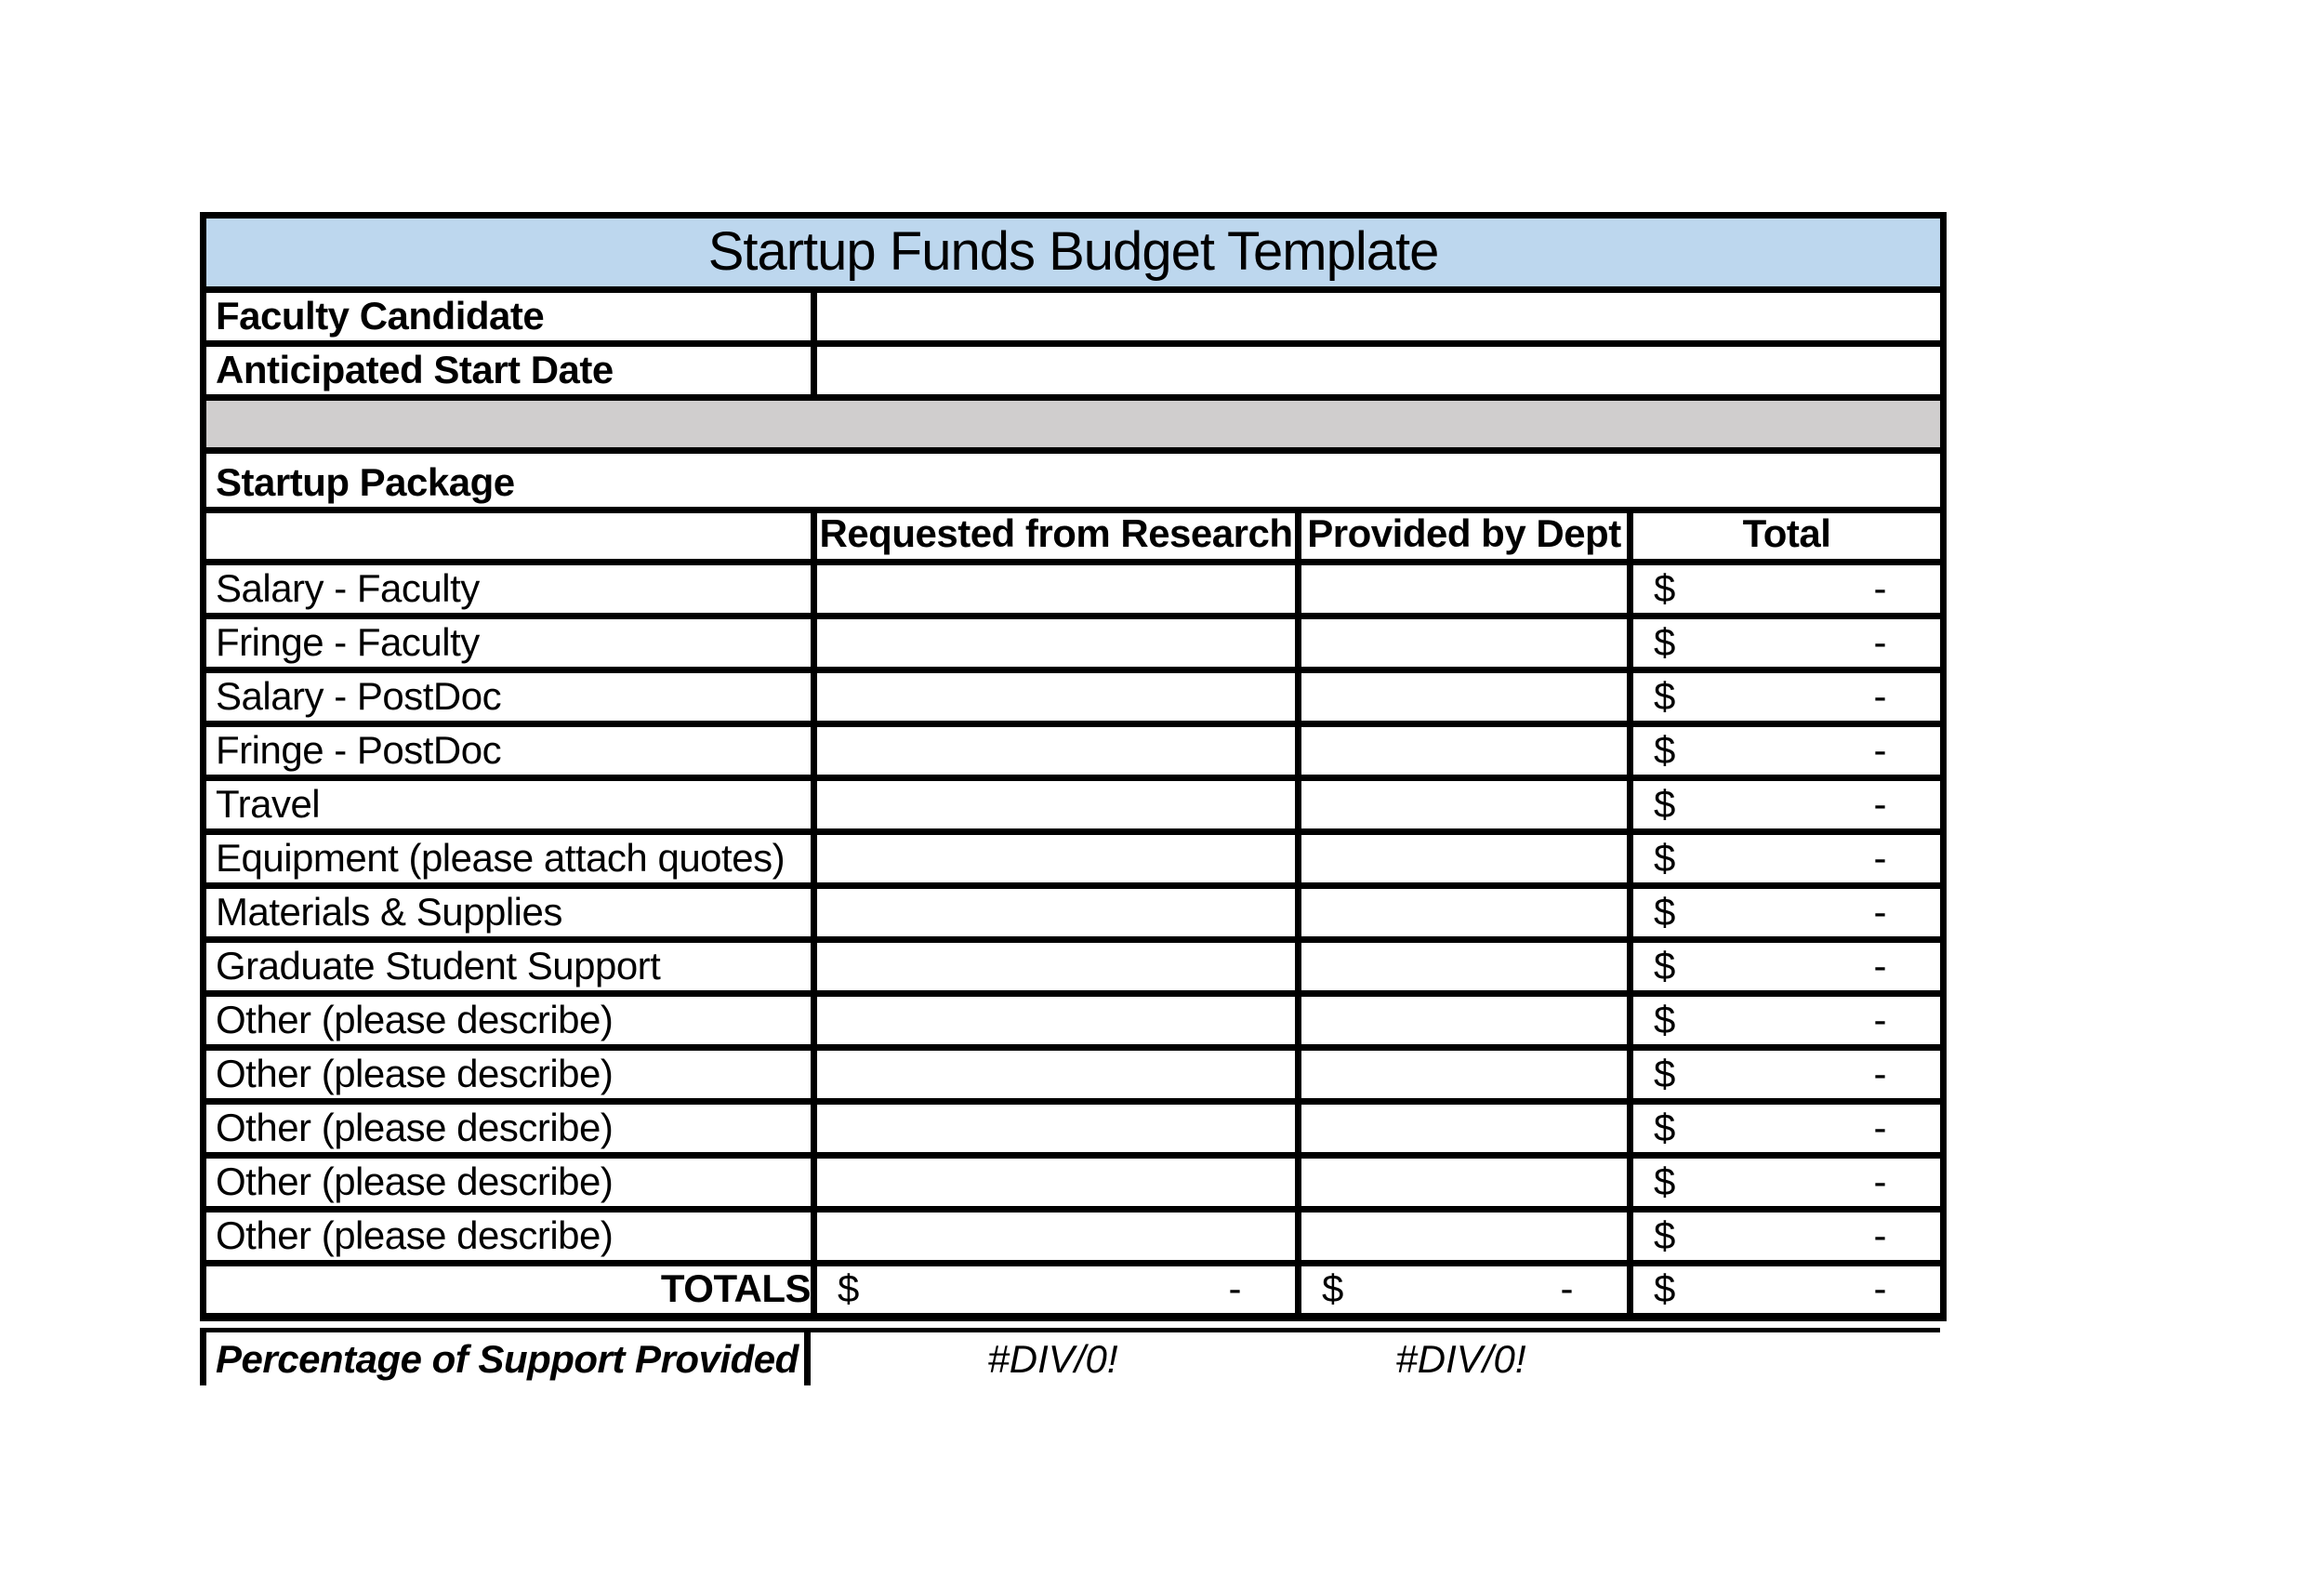 This screenshot has width=2324, height=1577. I want to click on page-title: Startup Funds Budget Template, so click(1073, 252).